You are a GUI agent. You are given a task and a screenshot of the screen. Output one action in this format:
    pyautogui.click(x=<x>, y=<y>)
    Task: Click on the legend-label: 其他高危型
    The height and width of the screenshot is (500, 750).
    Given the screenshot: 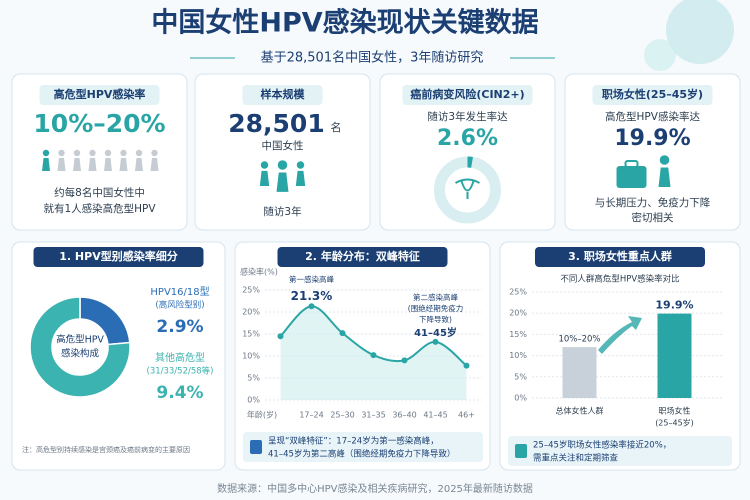 What is the action you would take?
    pyautogui.click(x=180, y=357)
    